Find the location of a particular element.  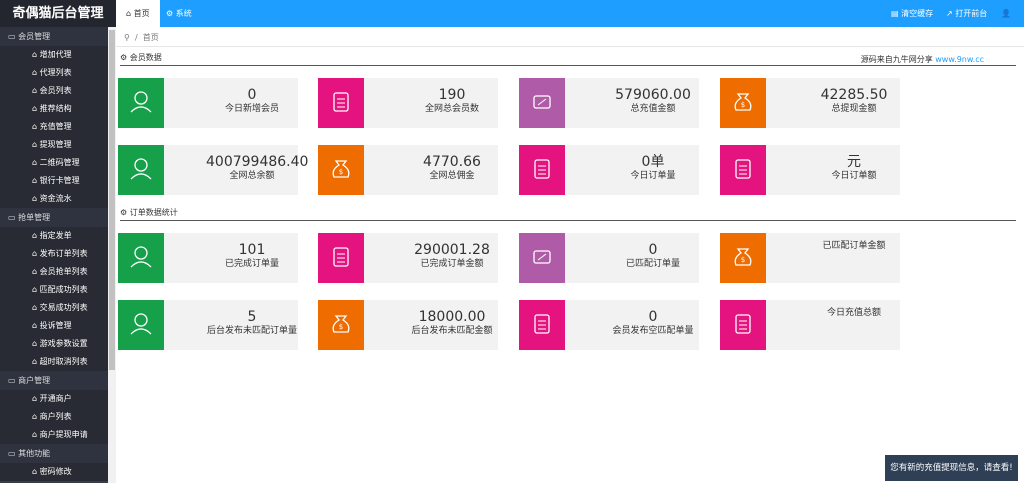

card-label: 总充值金额 is located at coordinates (653, 109).